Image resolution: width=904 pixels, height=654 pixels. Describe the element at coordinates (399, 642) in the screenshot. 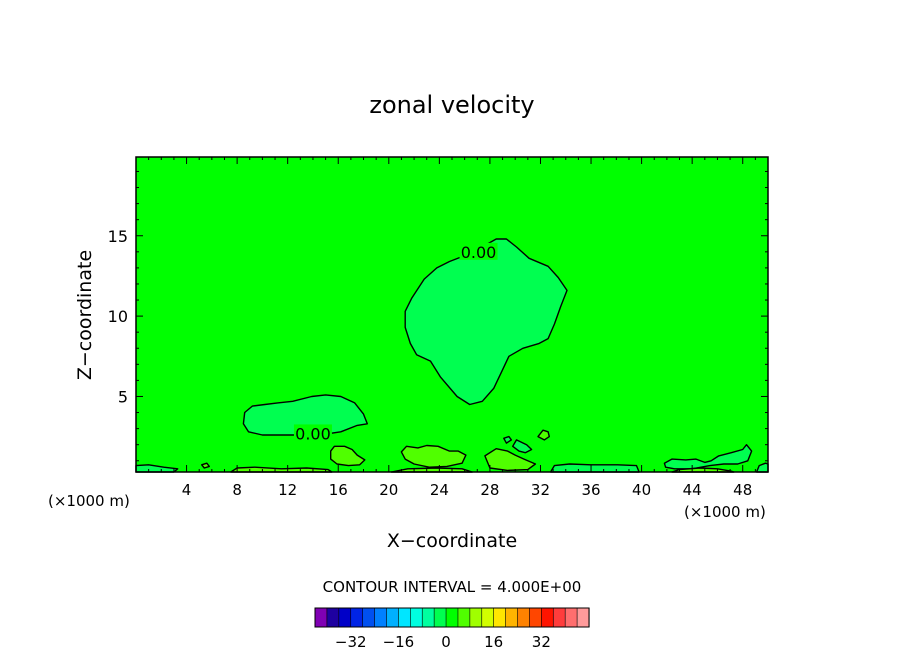

I see `colorbar-tick-label: −16` at that location.